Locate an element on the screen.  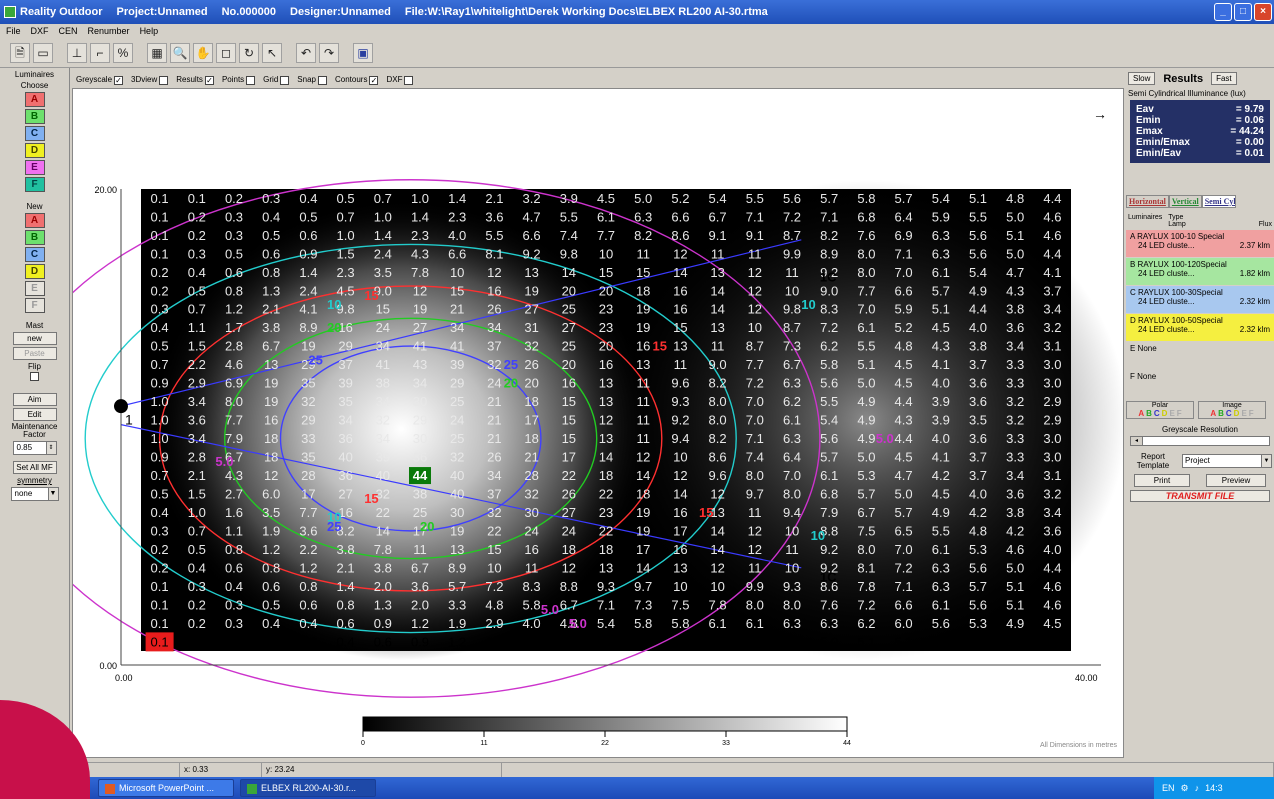
menu-file: File is located at coordinates (13, 31).